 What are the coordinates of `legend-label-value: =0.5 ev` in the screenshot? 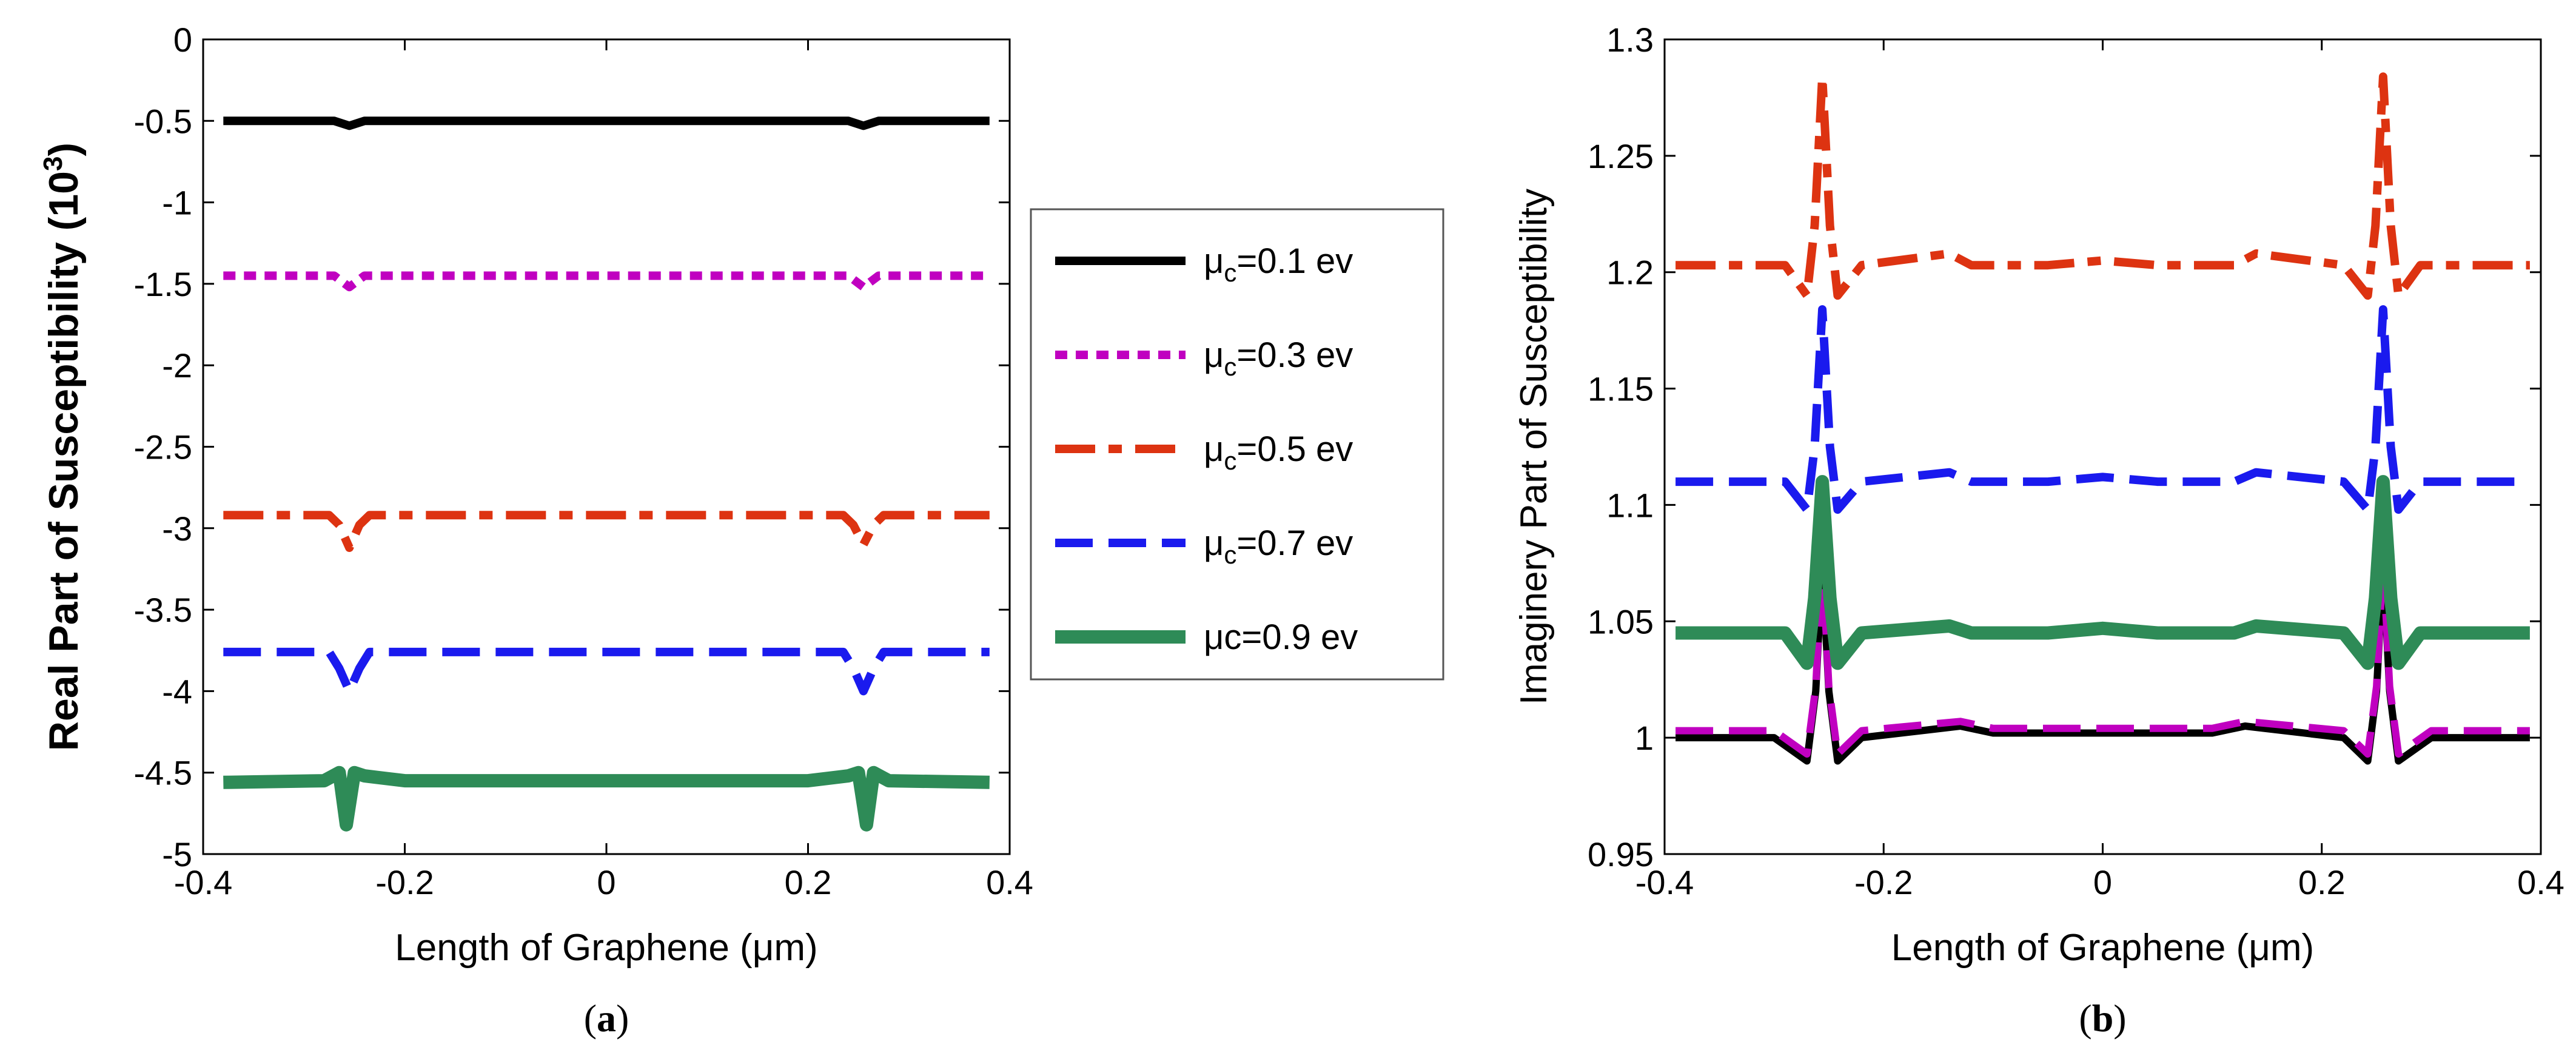 It's located at (1294, 449).